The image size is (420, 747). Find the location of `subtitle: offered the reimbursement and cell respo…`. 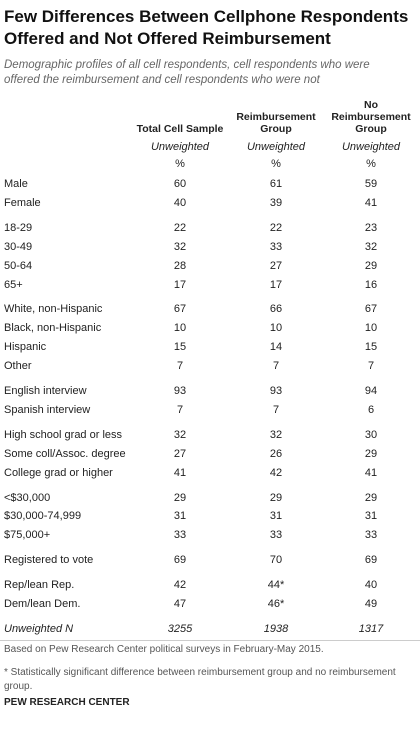

subtitle: offered the reimbursement and cell respo… is located at coordinates (162, 80).